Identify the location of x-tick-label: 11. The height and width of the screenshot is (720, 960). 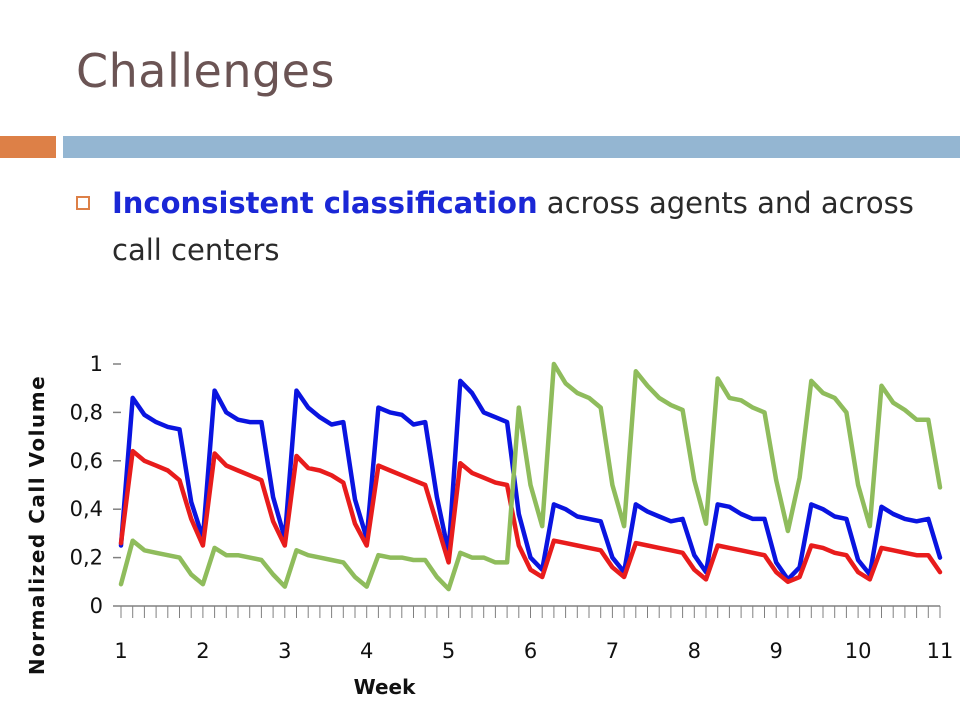
(940, 651).